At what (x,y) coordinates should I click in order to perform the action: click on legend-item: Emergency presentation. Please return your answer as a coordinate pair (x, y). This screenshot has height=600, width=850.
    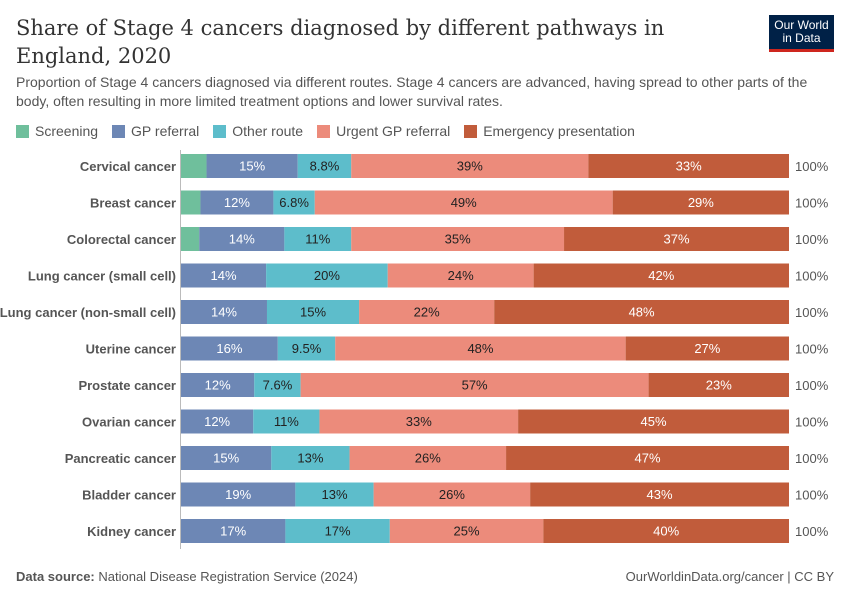
    Looking at the image, I should click on (549, 131).